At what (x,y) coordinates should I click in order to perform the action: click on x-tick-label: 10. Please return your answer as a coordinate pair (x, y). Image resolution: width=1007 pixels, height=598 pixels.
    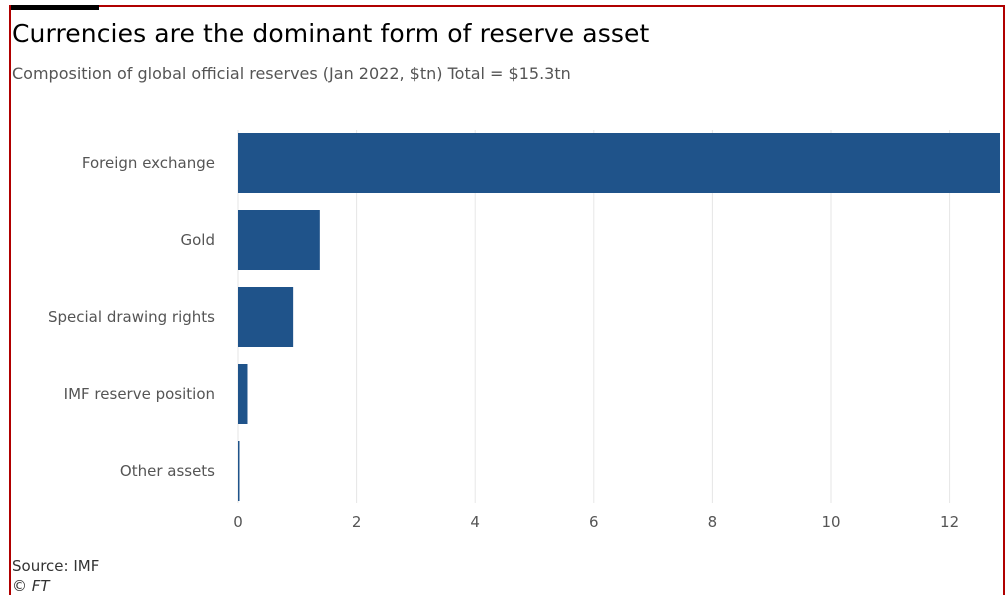
    Looking at the image, I should click on (830, 522).